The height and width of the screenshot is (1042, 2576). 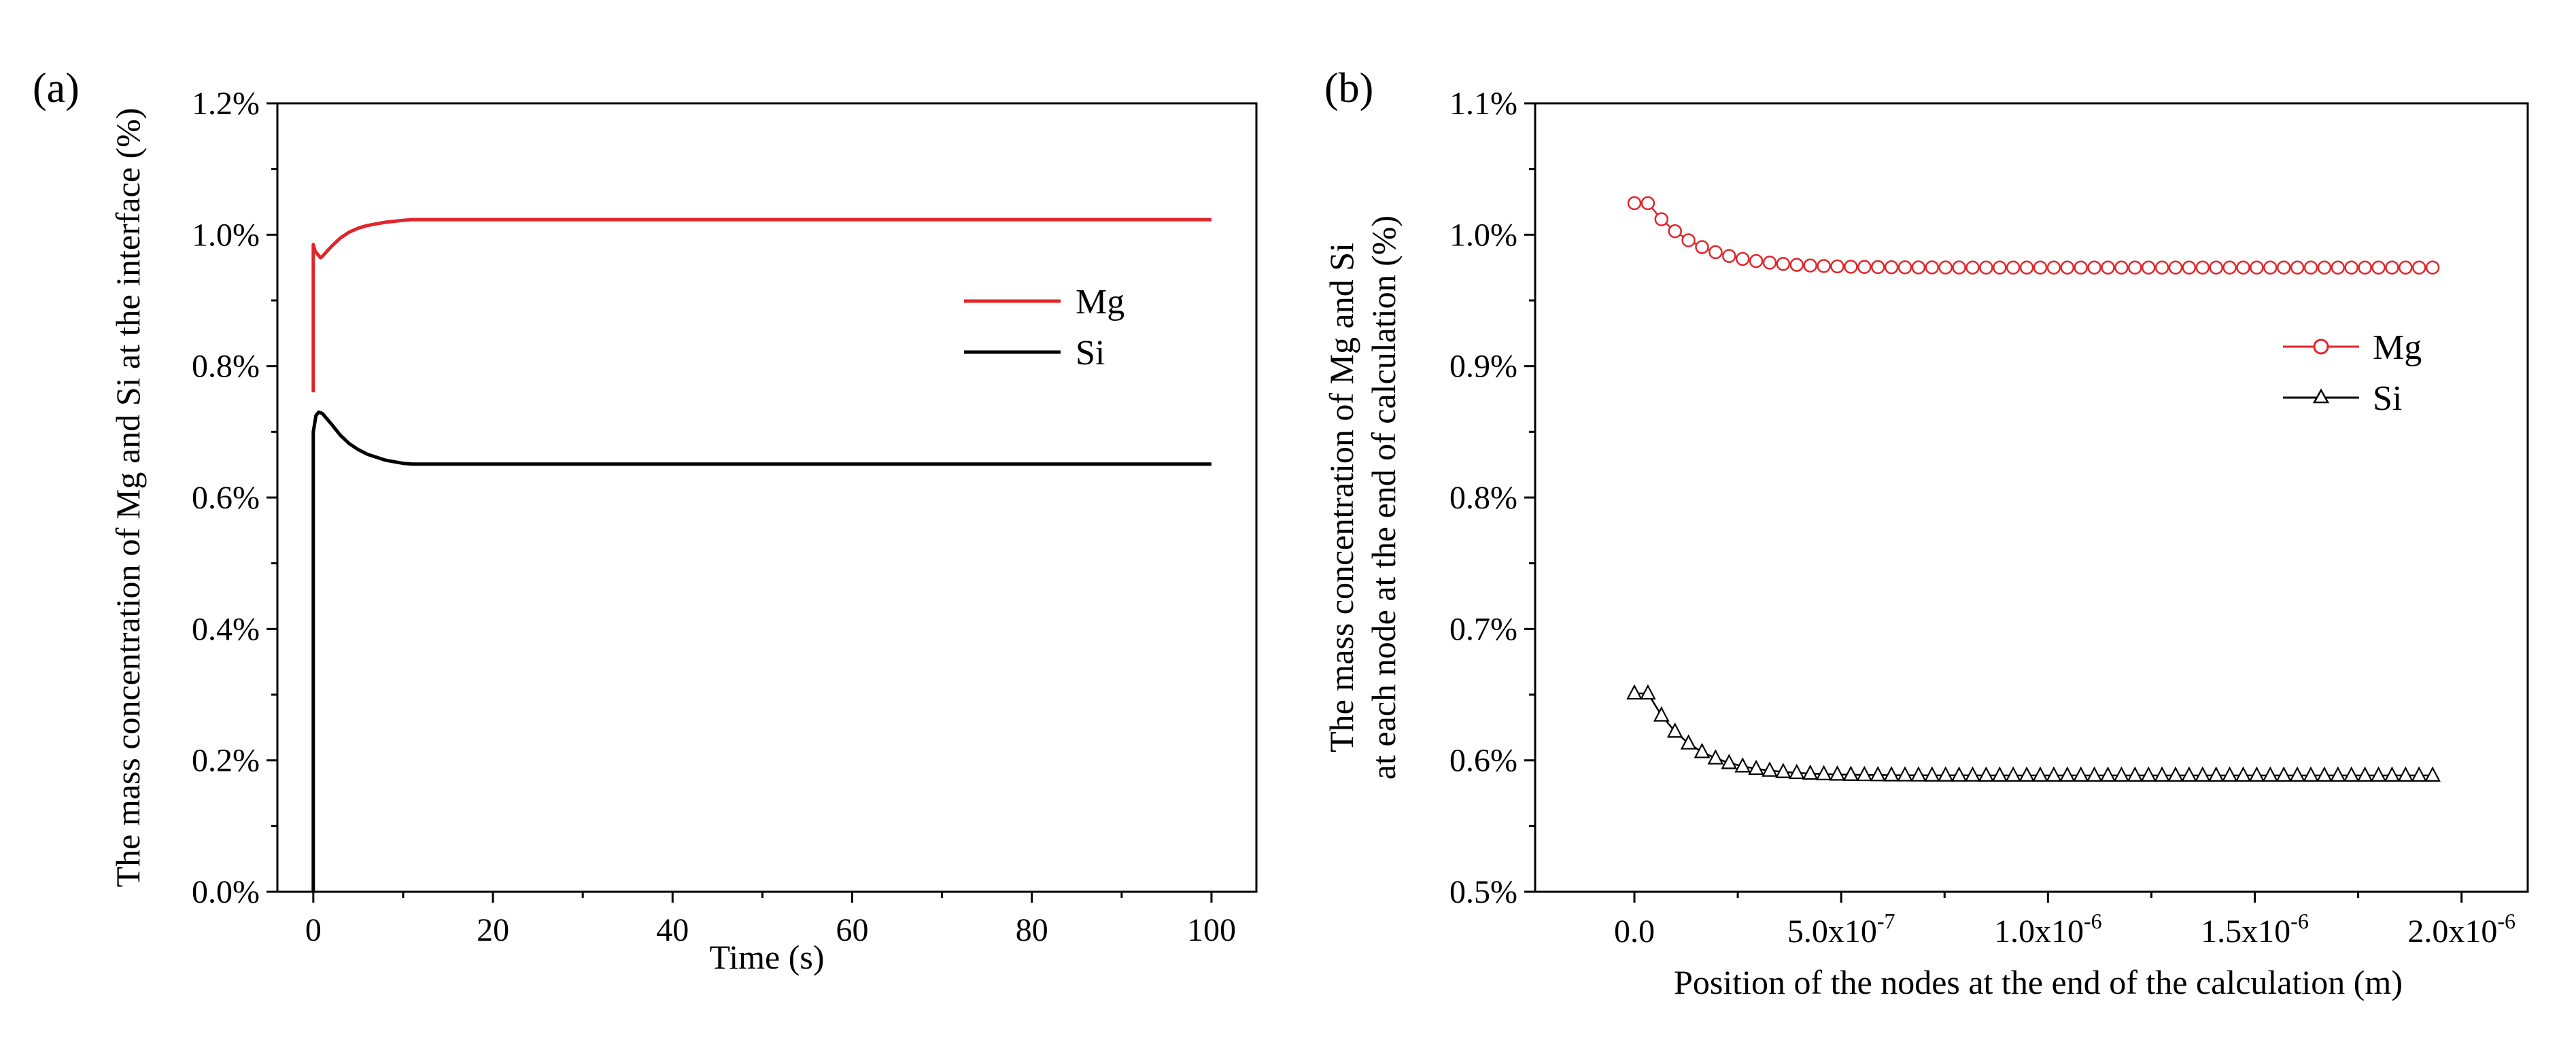 I want to click on panel-b-y-tick-label: 0.5%, so click(x=1483, y=892).